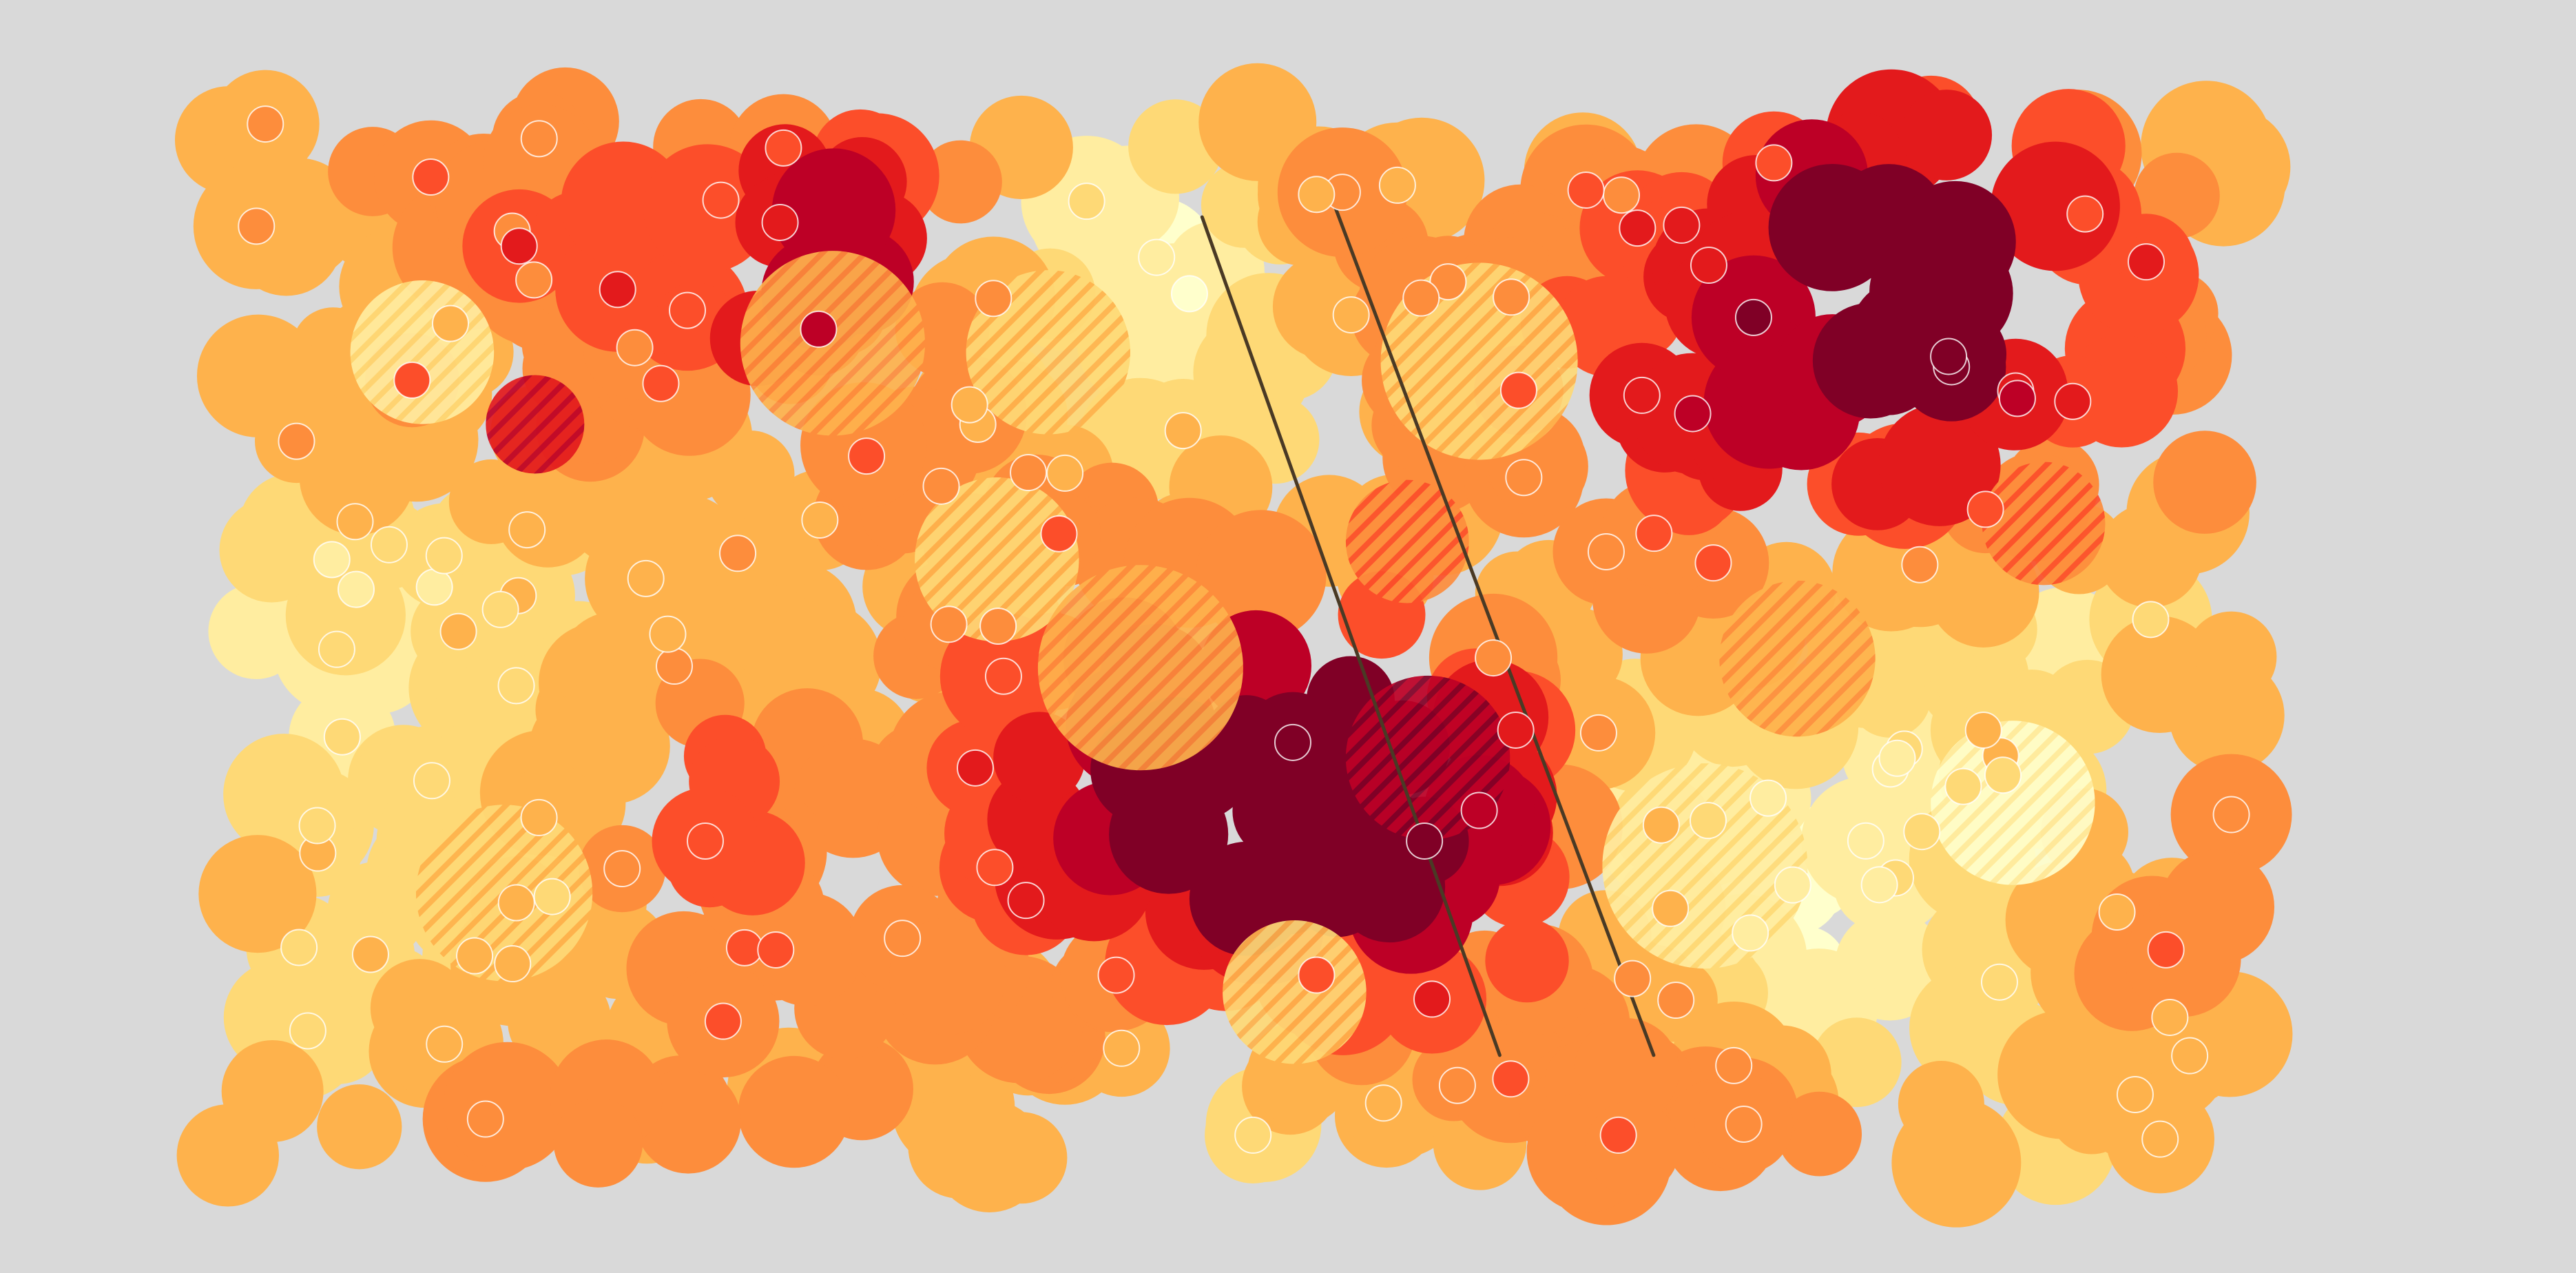 This screenshot has height=1273, width=2576. I want to click on trend-lines-layer, so click(1428, 631).